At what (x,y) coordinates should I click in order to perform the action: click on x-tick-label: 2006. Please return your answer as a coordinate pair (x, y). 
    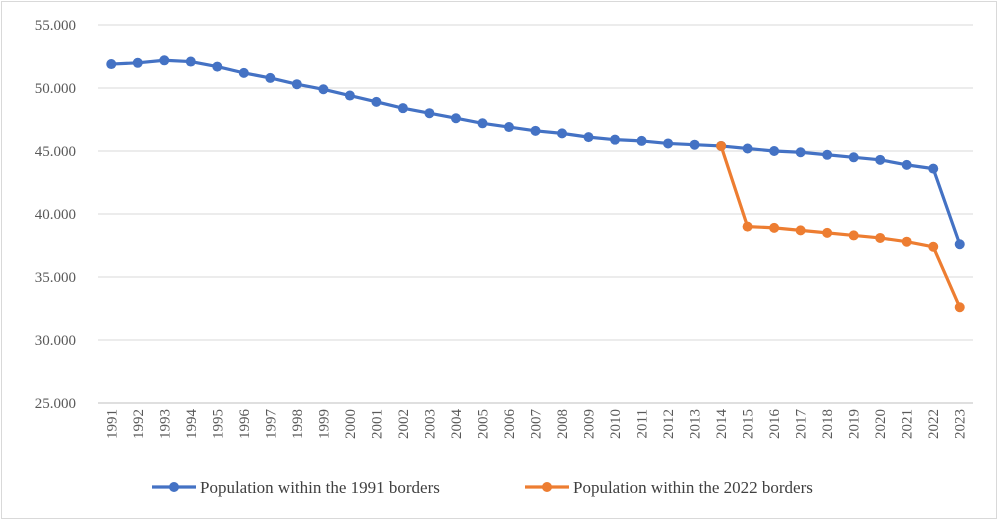
    Looking at the image, I should click on (510, 424).